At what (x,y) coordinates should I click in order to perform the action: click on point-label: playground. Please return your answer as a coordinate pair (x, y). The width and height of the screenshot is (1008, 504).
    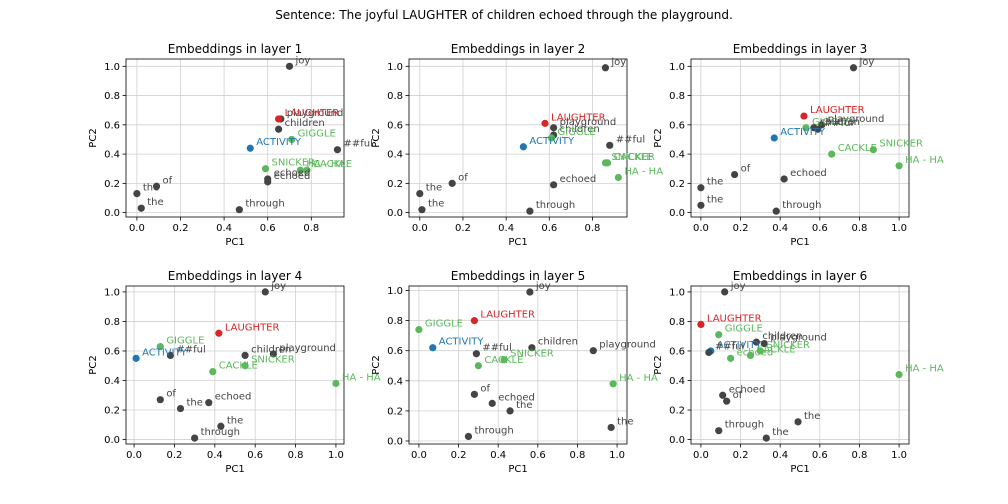
    Looking at the image, I should click on (627, 345).